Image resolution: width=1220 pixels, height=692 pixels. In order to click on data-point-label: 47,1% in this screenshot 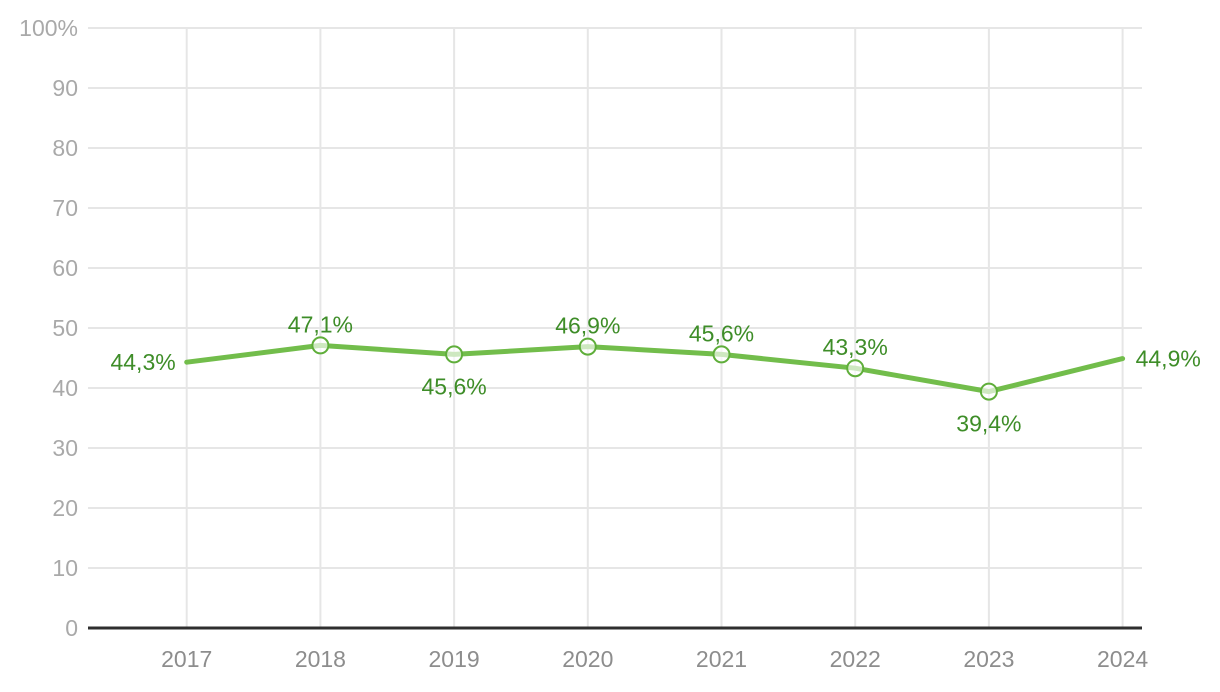, I will do `click(320, 324)`.